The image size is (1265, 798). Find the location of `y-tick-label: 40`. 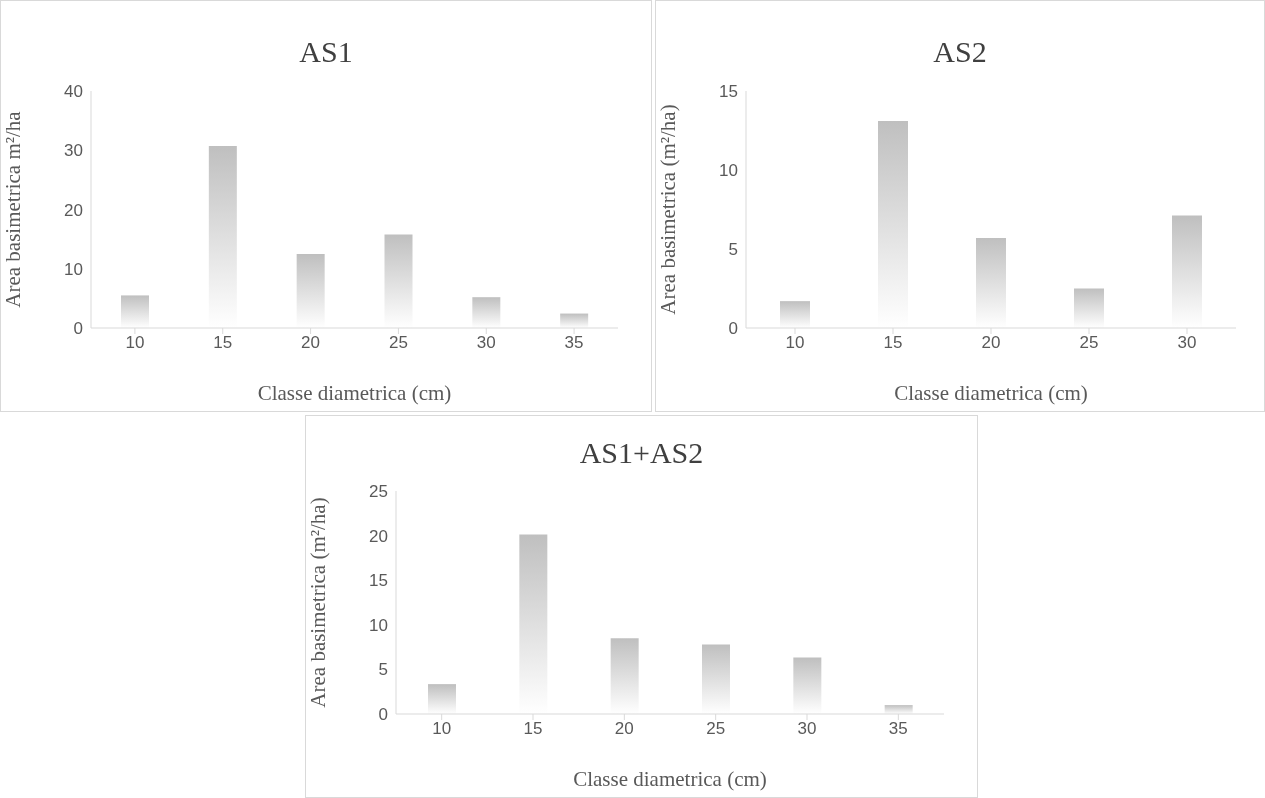

y-tick-label: 40 is located at coordinates (73, 92).